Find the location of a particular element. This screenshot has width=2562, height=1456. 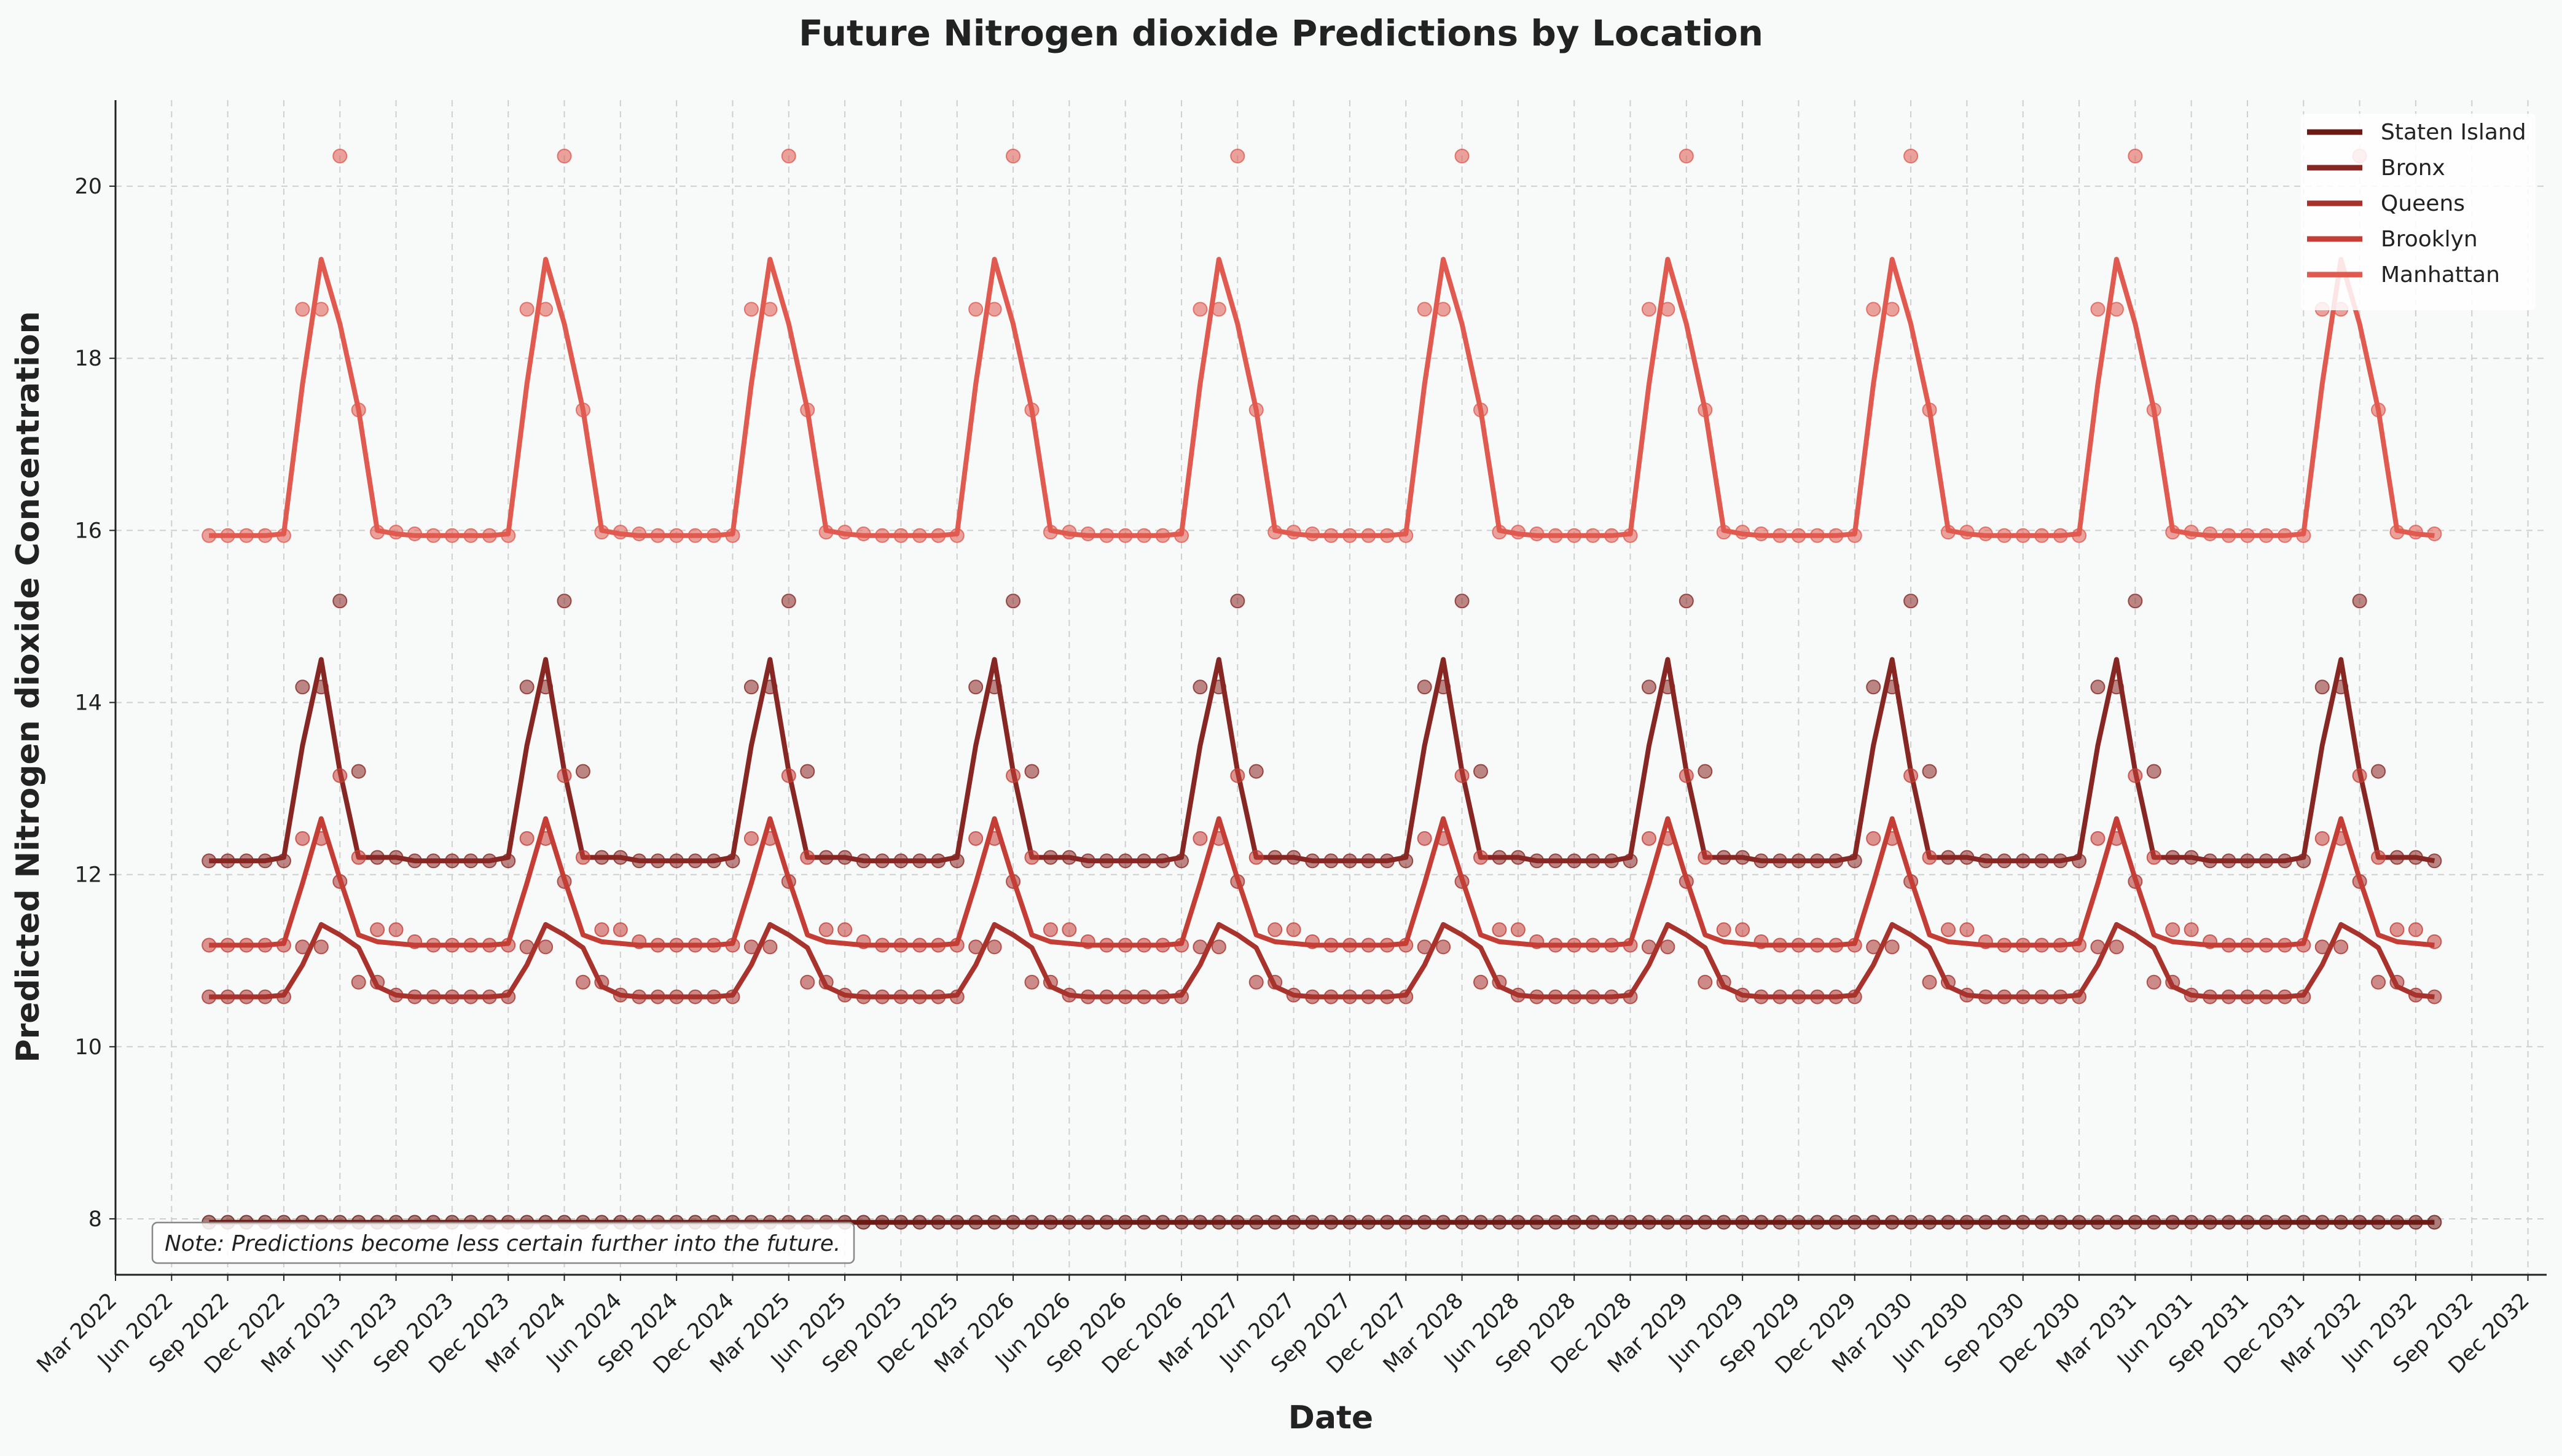

series-brooklyn is located at coordinates (1322, 860).